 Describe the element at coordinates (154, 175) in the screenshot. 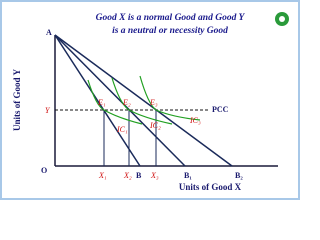

I see `quantity-label: X₃` at that location.